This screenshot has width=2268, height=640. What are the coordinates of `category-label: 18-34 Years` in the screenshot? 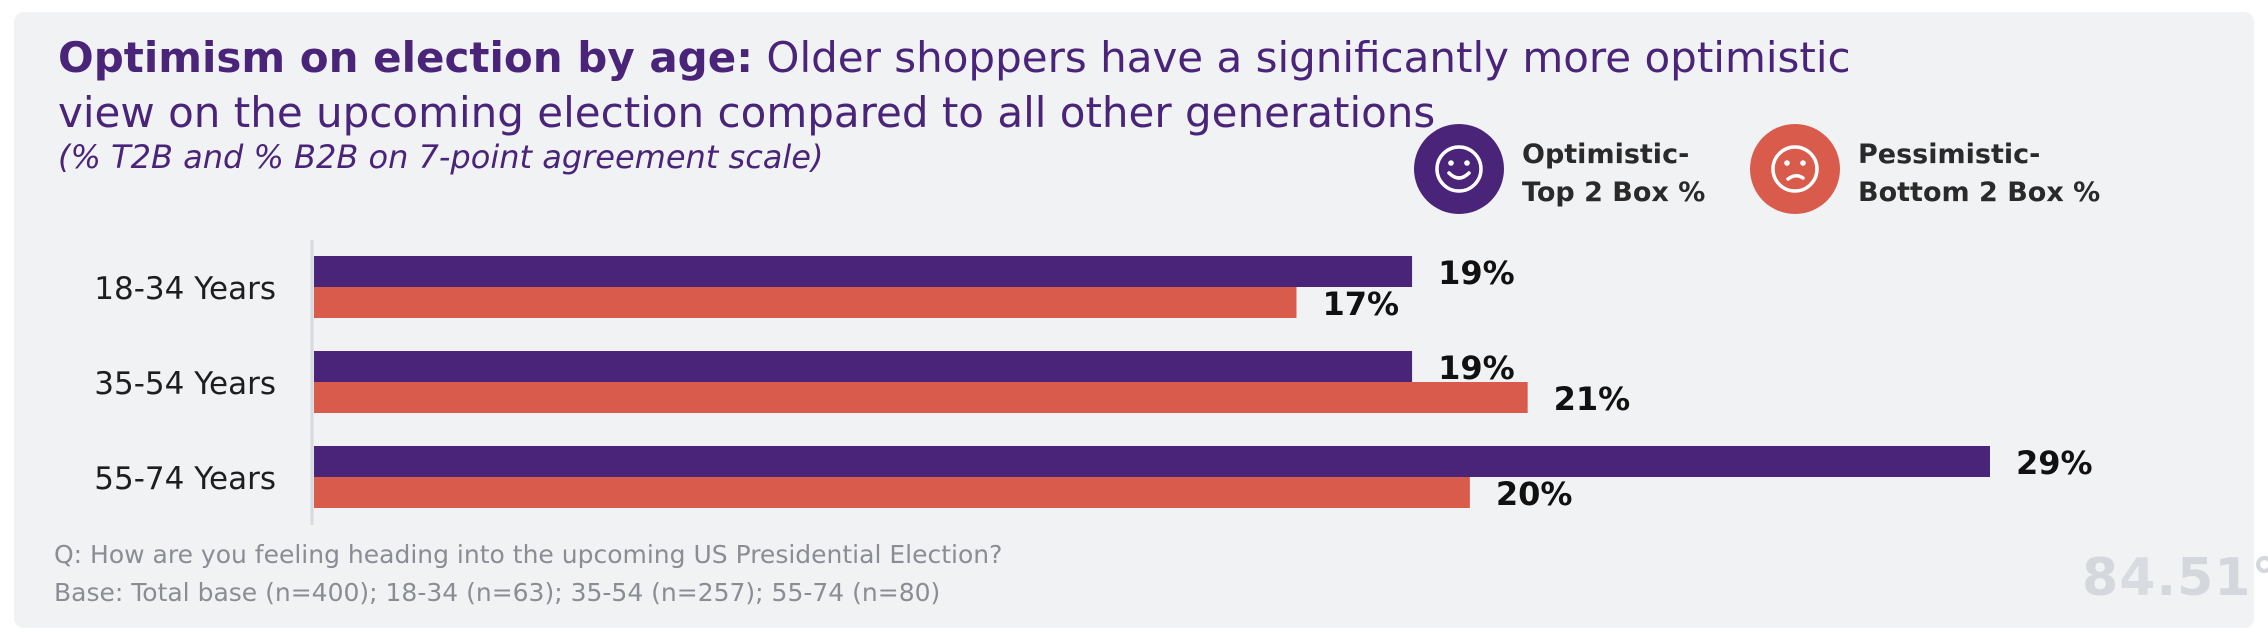 It's located at (185, 289).